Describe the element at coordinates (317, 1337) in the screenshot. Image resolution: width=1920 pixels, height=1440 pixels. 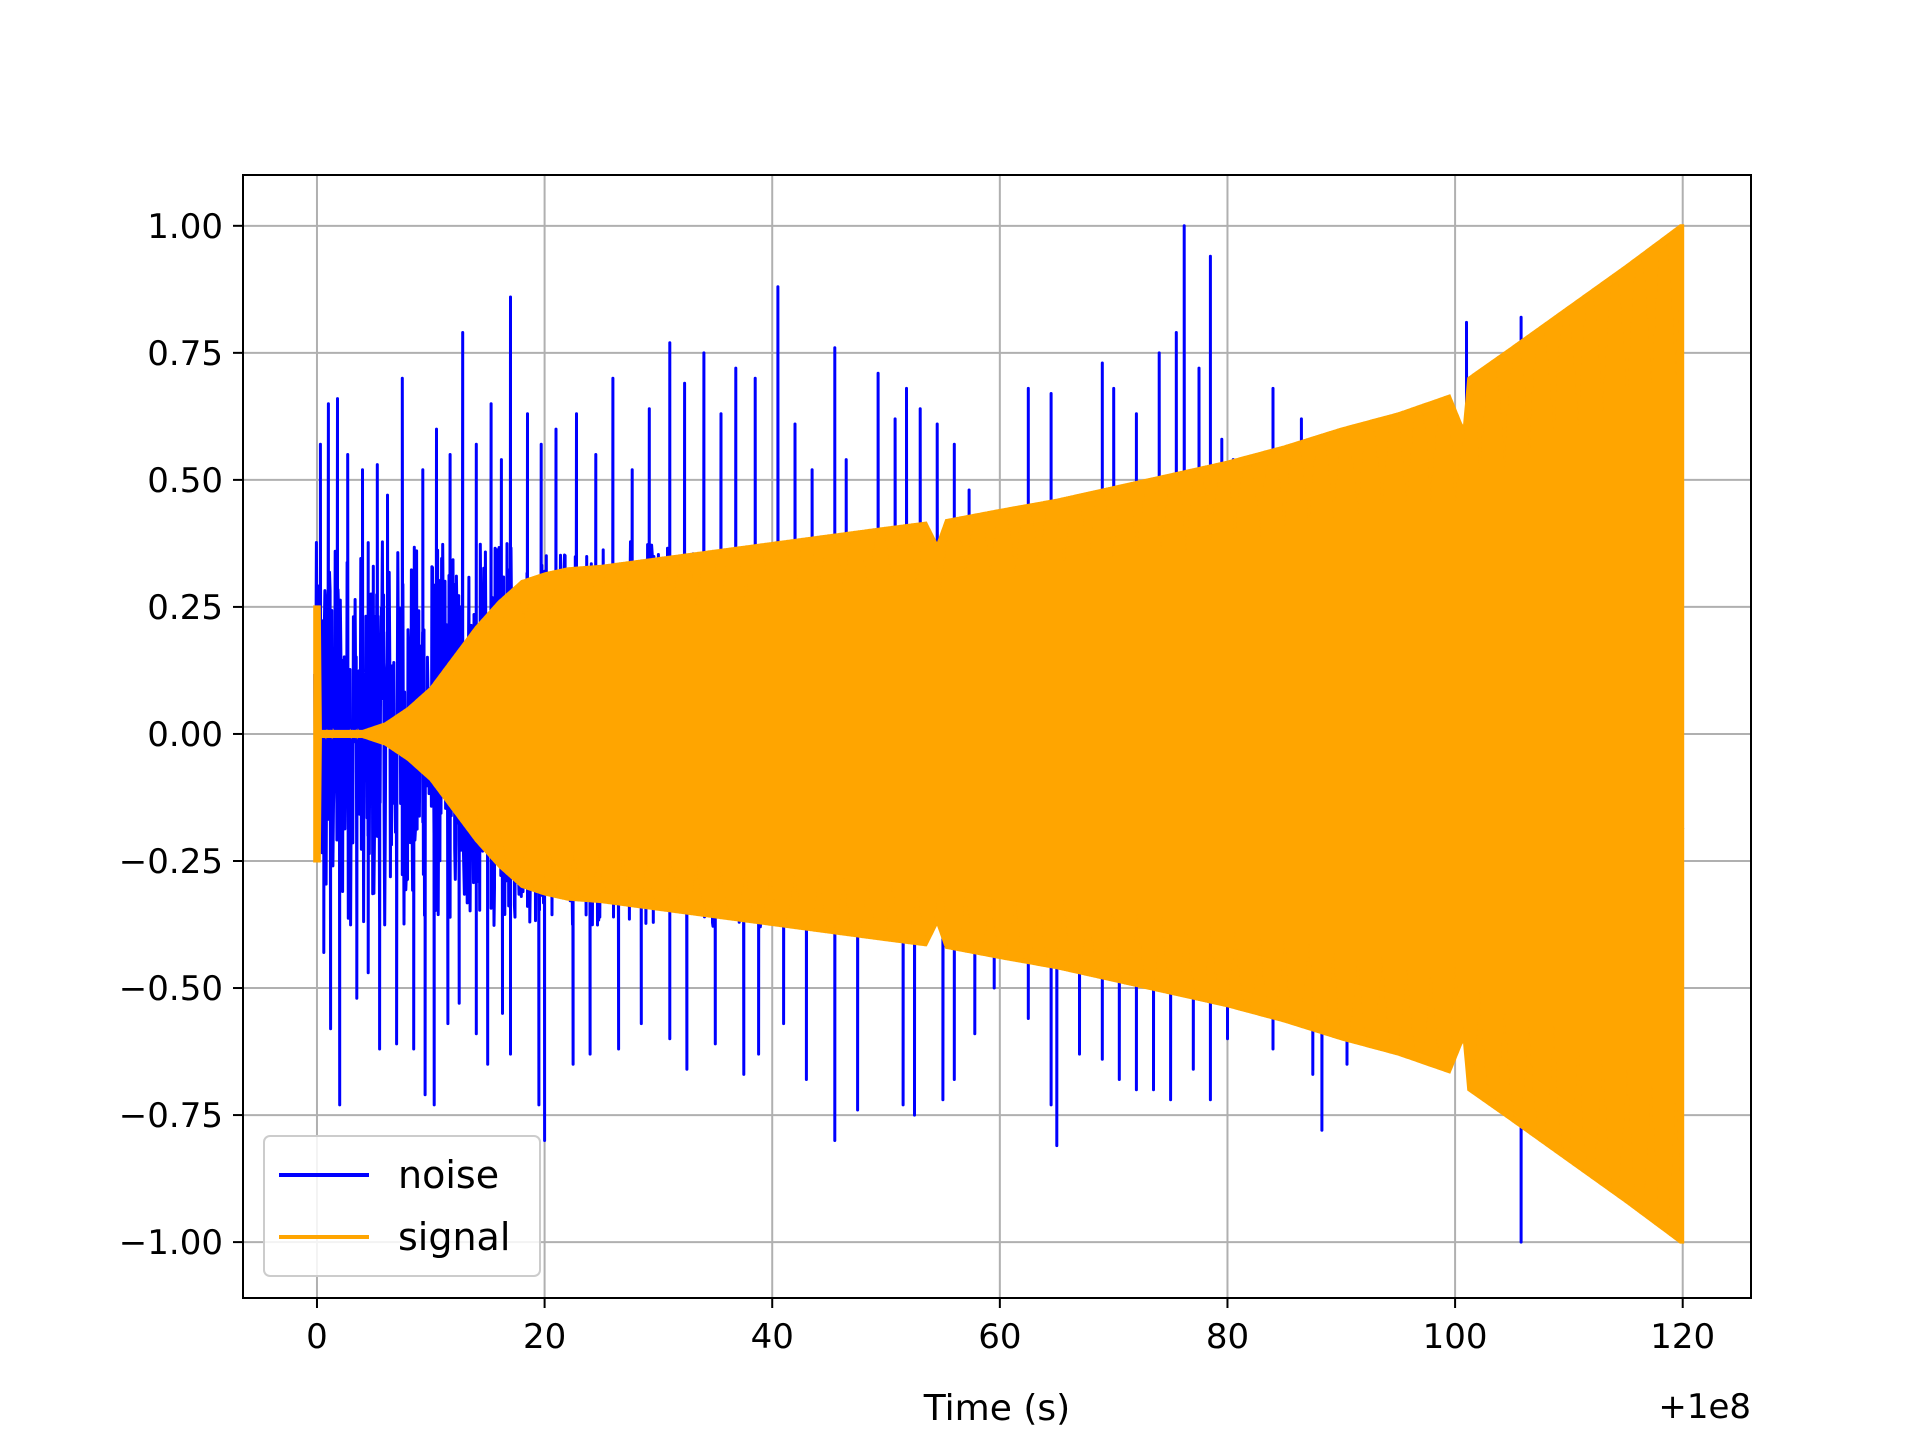
I see `x-tick-label: 0` at that location.